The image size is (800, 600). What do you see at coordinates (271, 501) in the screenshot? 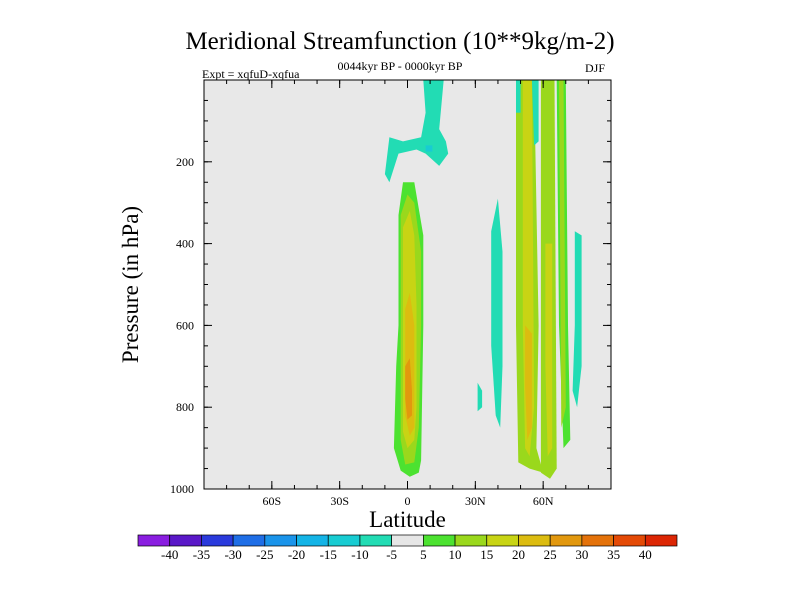
I see `x-tick-label: 60S` at bounding box center [271, 501].